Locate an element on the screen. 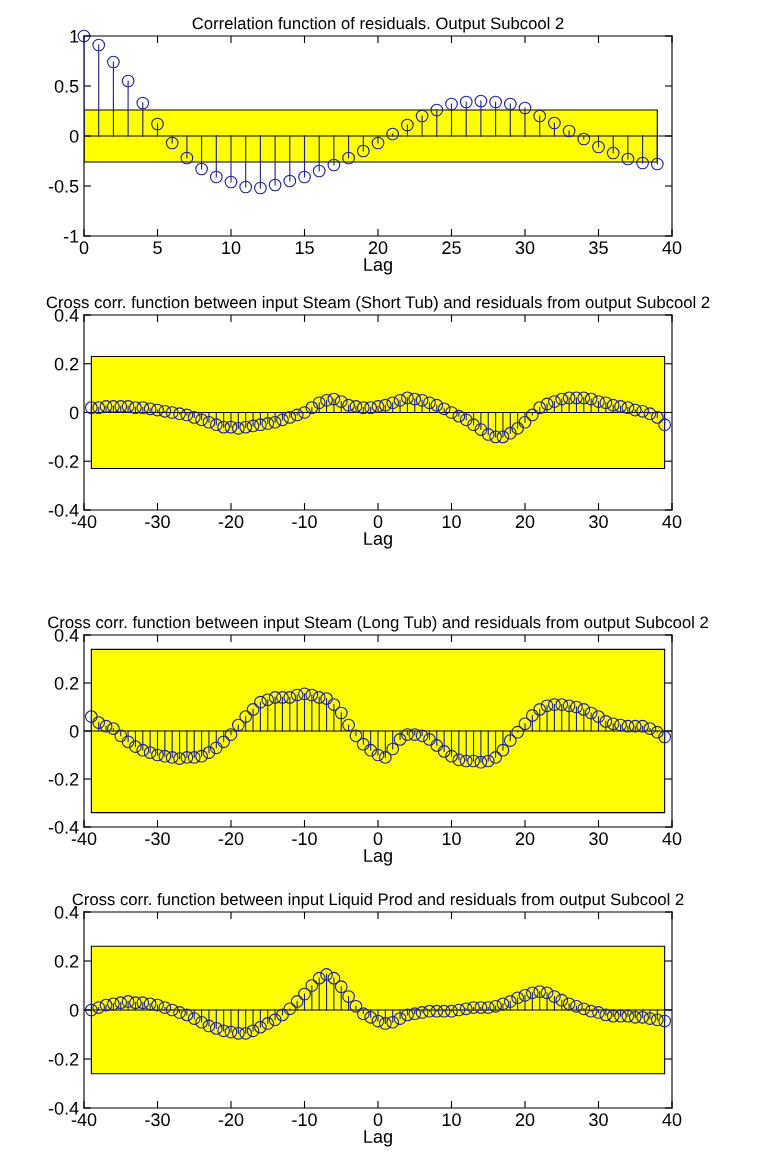  x-tick-label: 15 is located at coordinates (304, 248).